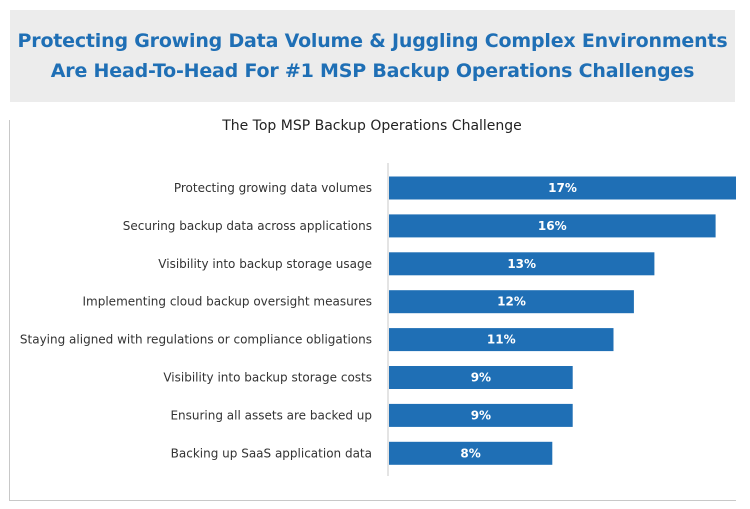  I want to click on category-label: Visibility into backup storage usage, so click(265, 264).